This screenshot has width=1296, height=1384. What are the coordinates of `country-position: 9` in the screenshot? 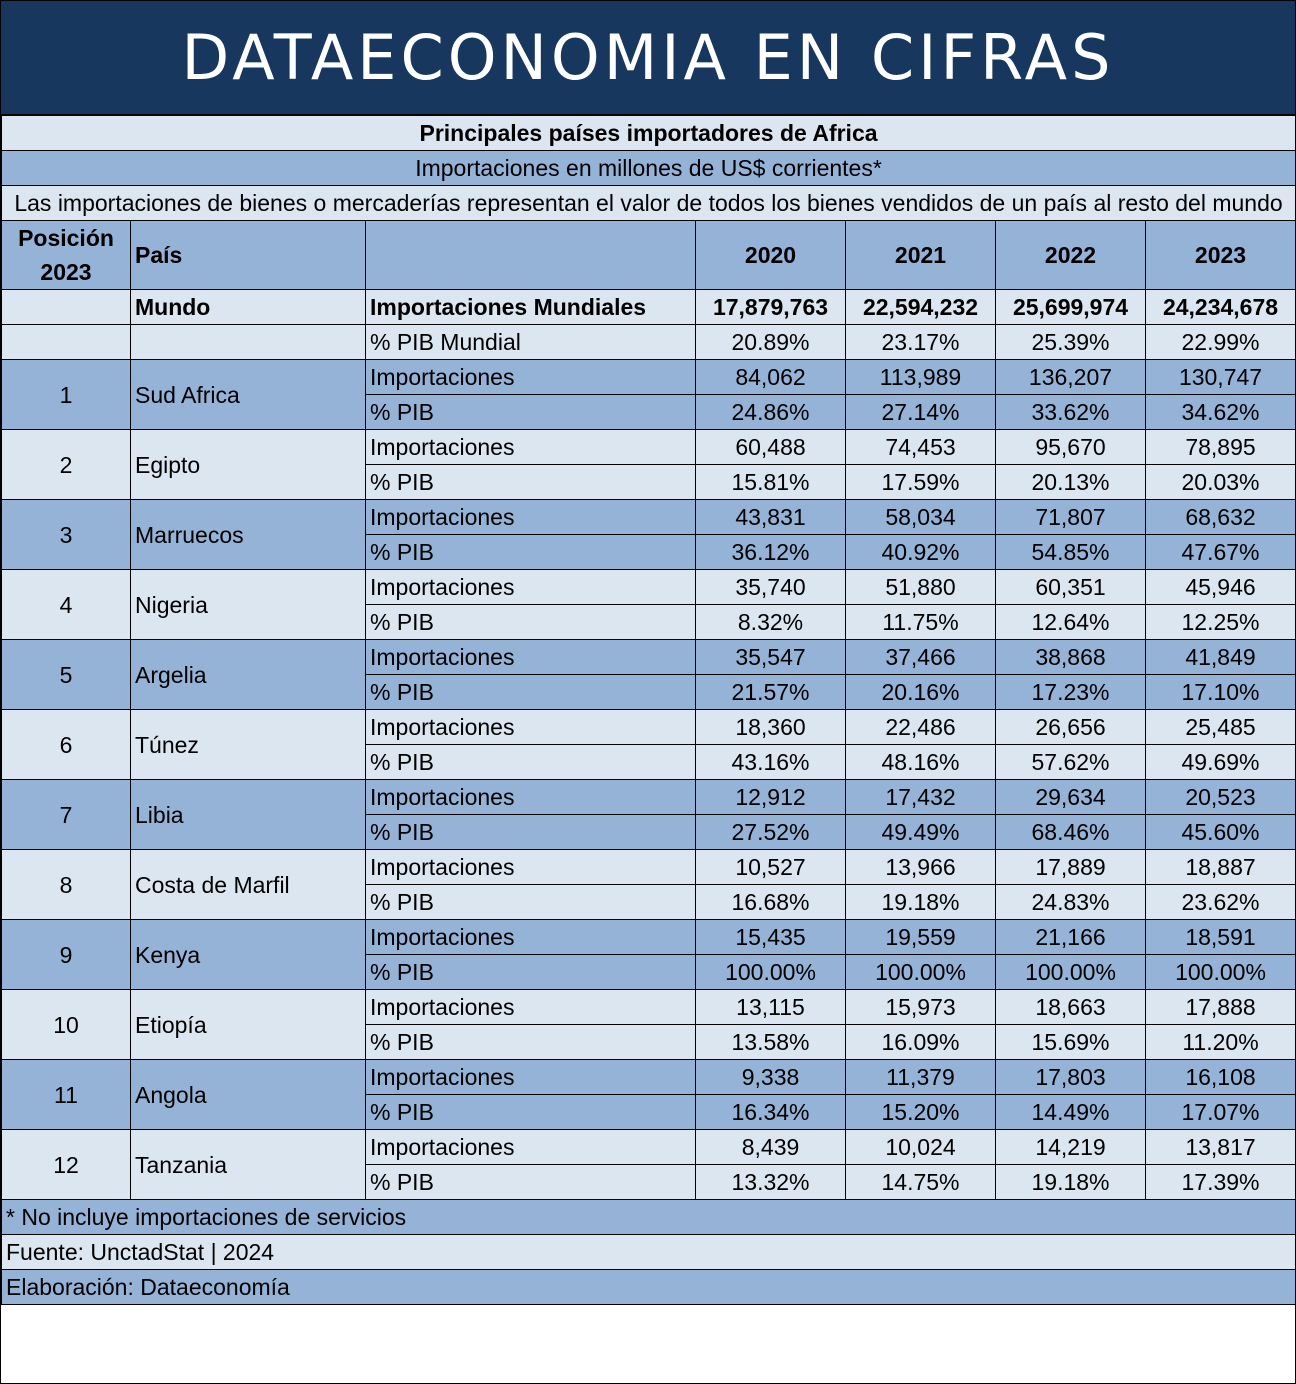 It's located at (66, 954).